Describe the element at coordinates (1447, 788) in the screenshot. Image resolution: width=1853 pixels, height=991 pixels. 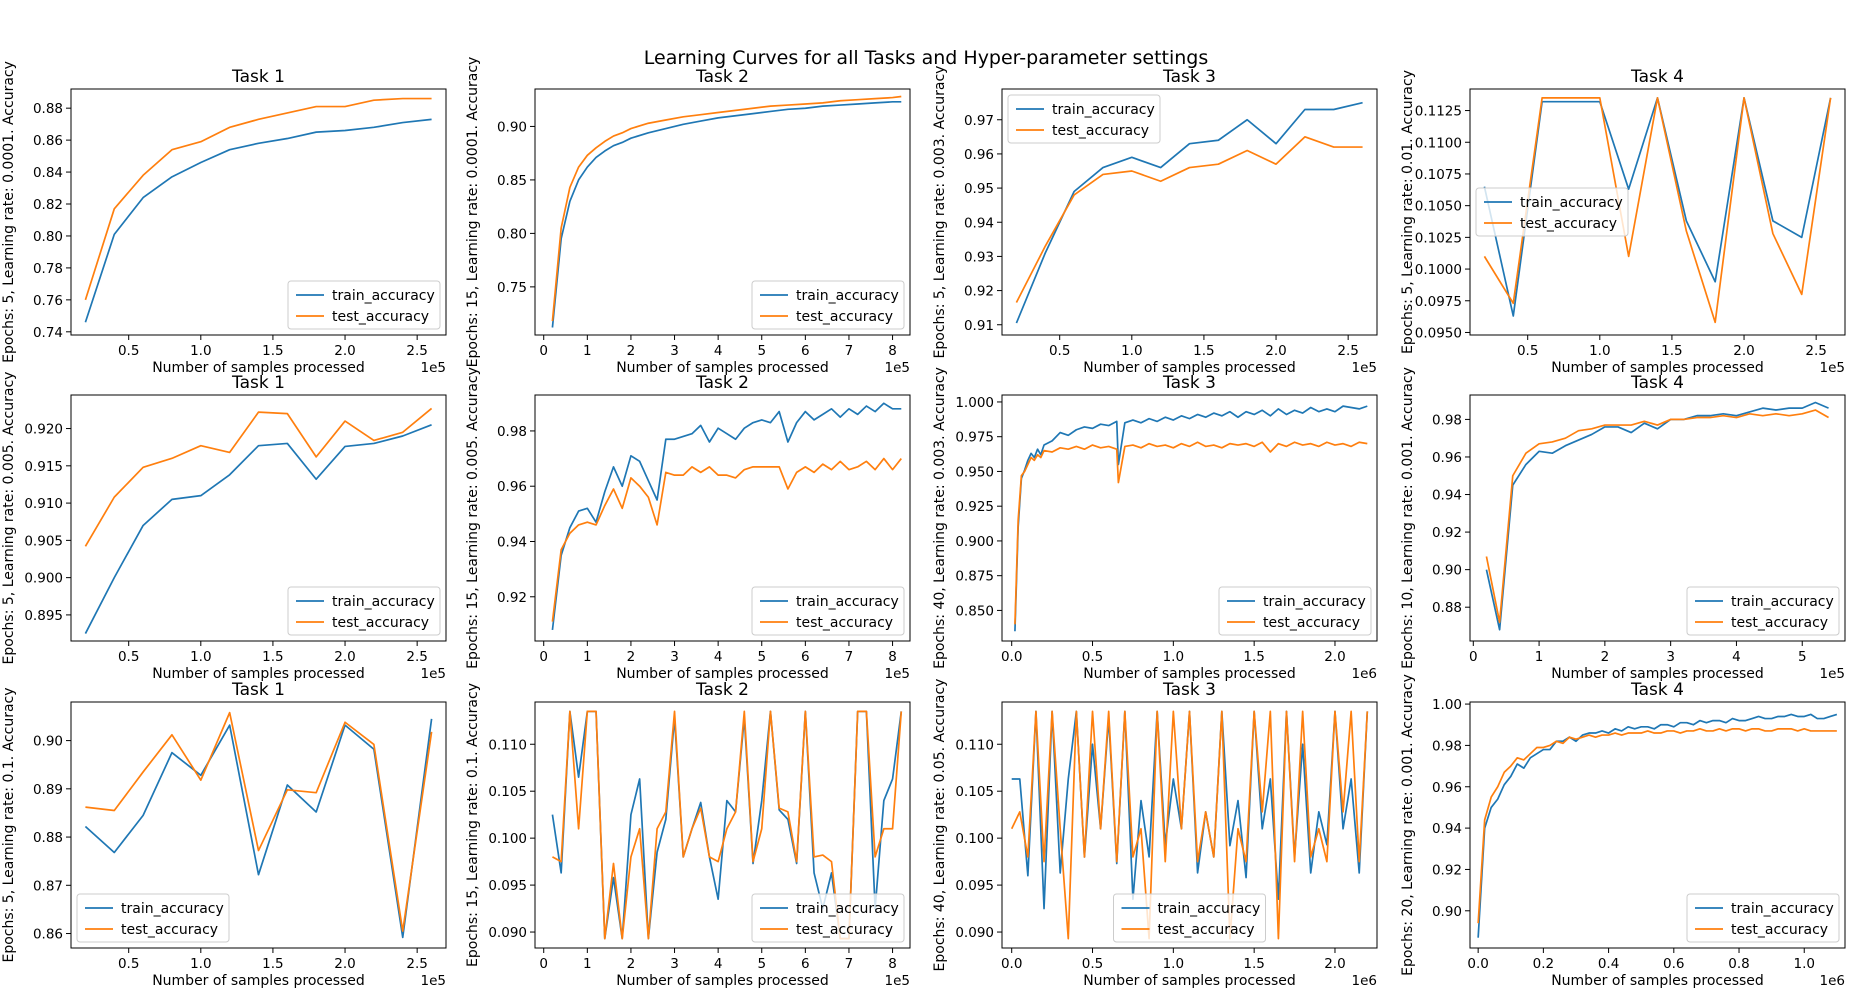
I see `y-tick-label: 0.96` at that location.